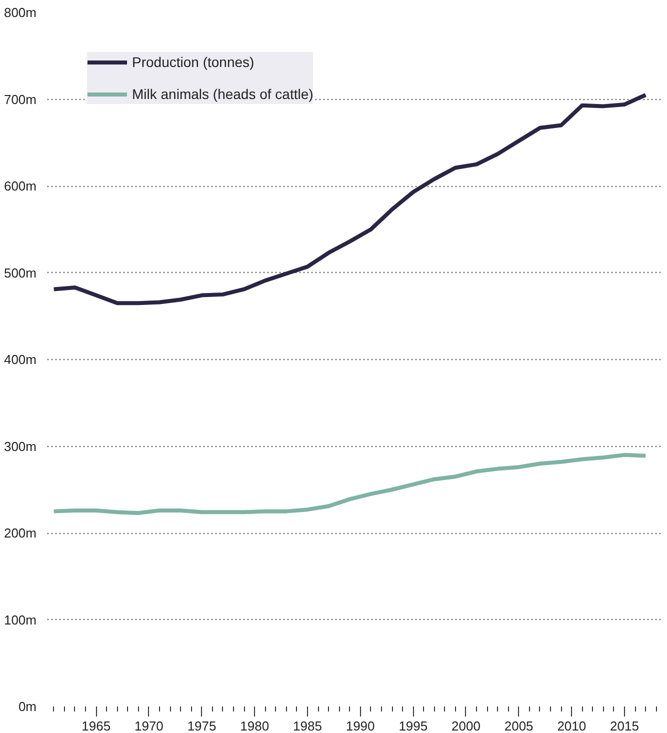  Describe the element at coordinates (20, 359) in the screenshot. I see `y-tick-label: 400m` at that location.